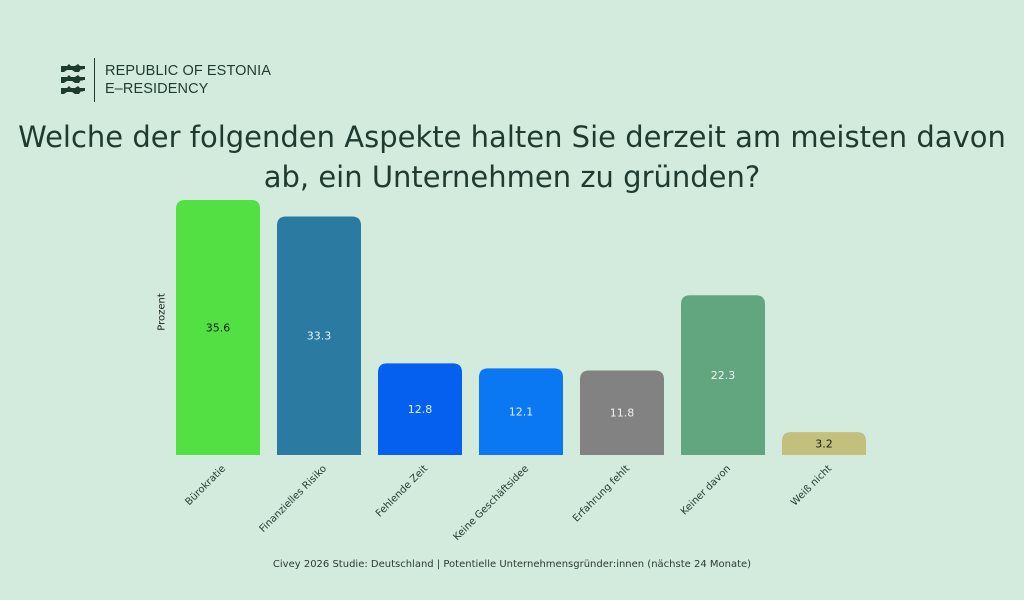  I want to click on brand-text: REPUBLIC OF ESTONIA E–RESIDENCY, so click(188, 80).